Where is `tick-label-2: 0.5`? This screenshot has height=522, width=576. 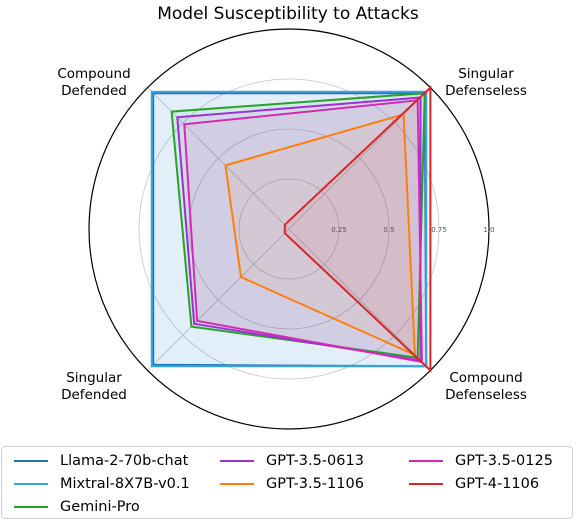
tick-label-2: 0.5 is located at coordinates (388, 230).